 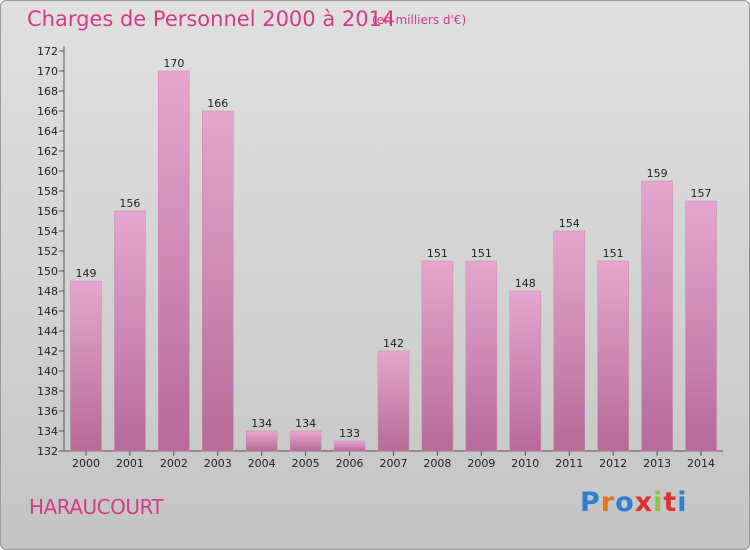 What do you see at coordinates (211, 19) in the screenshot?
I see `chart-title: Charges de Personnel 2000 à 2014` at bounding box center [211, 19].